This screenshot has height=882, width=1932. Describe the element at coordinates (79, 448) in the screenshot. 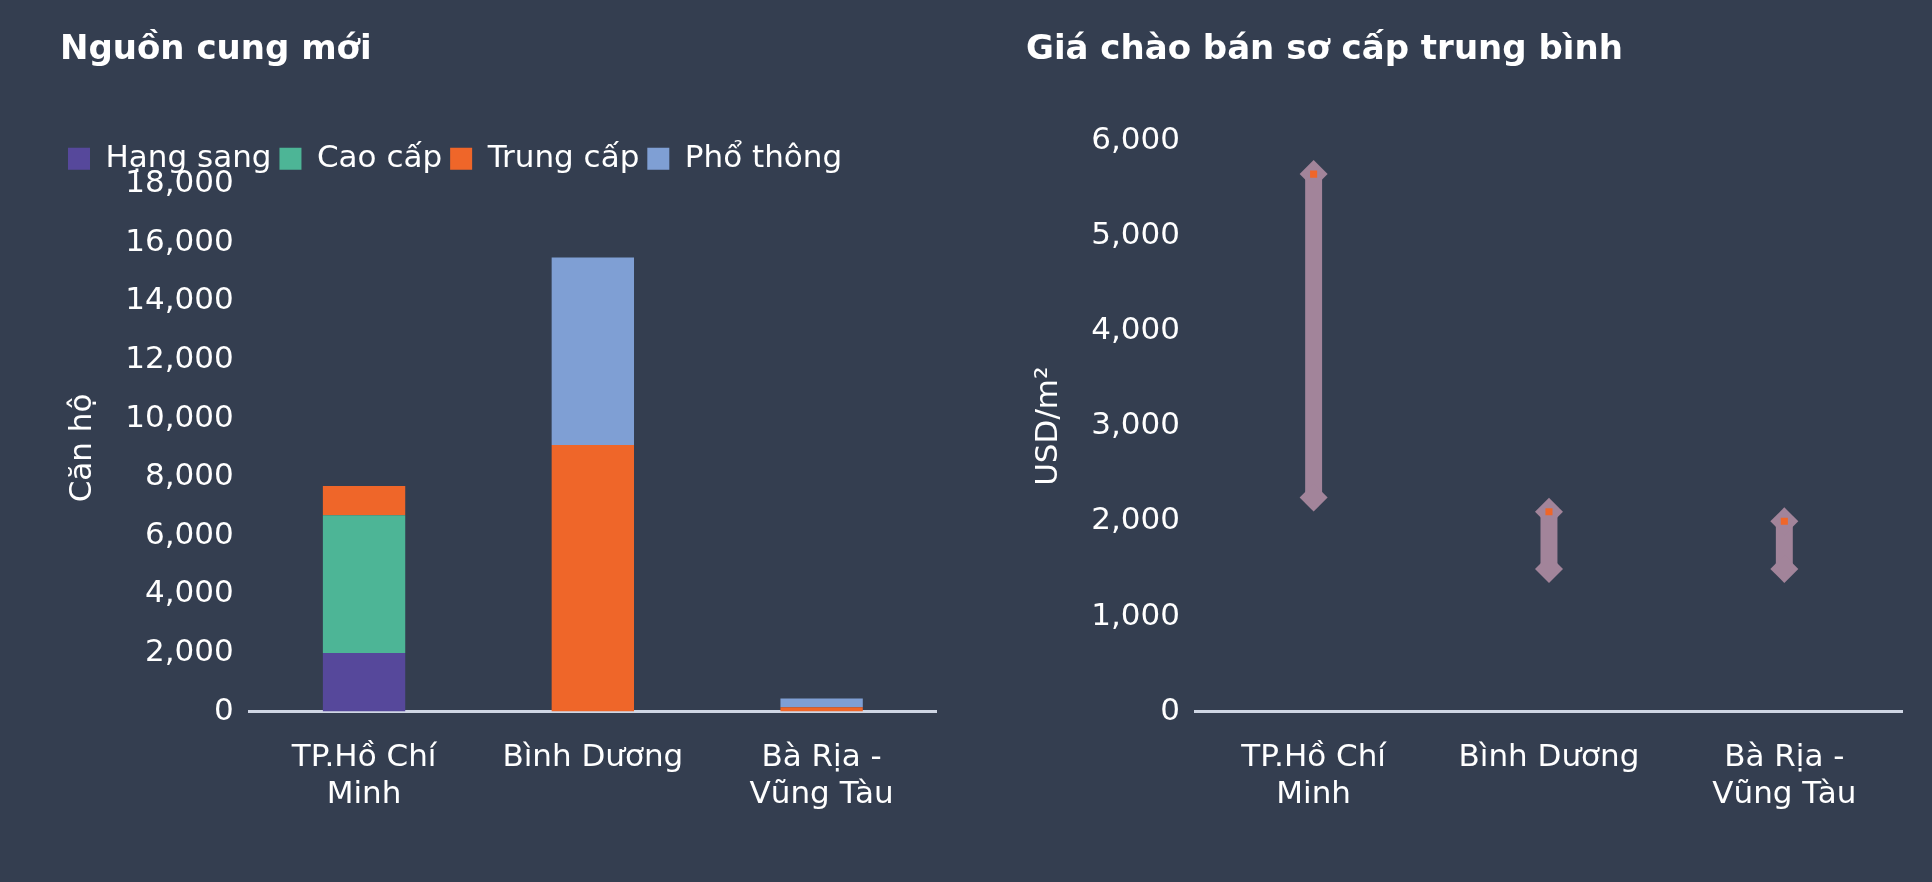

I see `y-axis-title: Căn hộ` at that location.